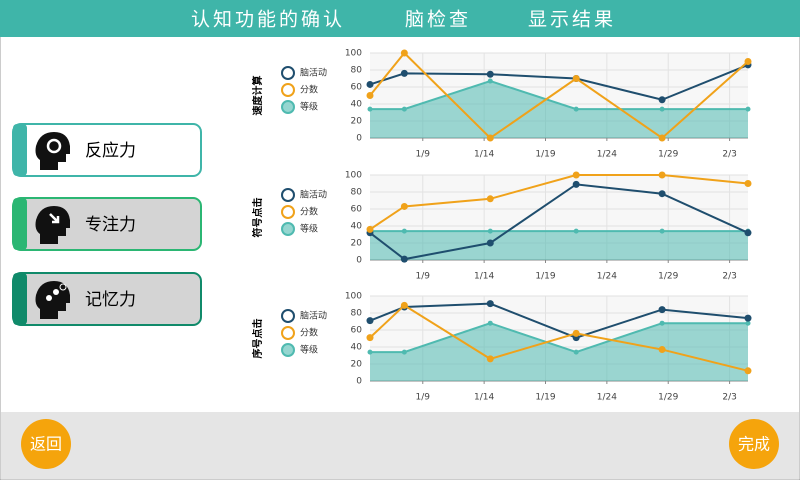  I want to click on button-label: 返回, so click(46, 444).